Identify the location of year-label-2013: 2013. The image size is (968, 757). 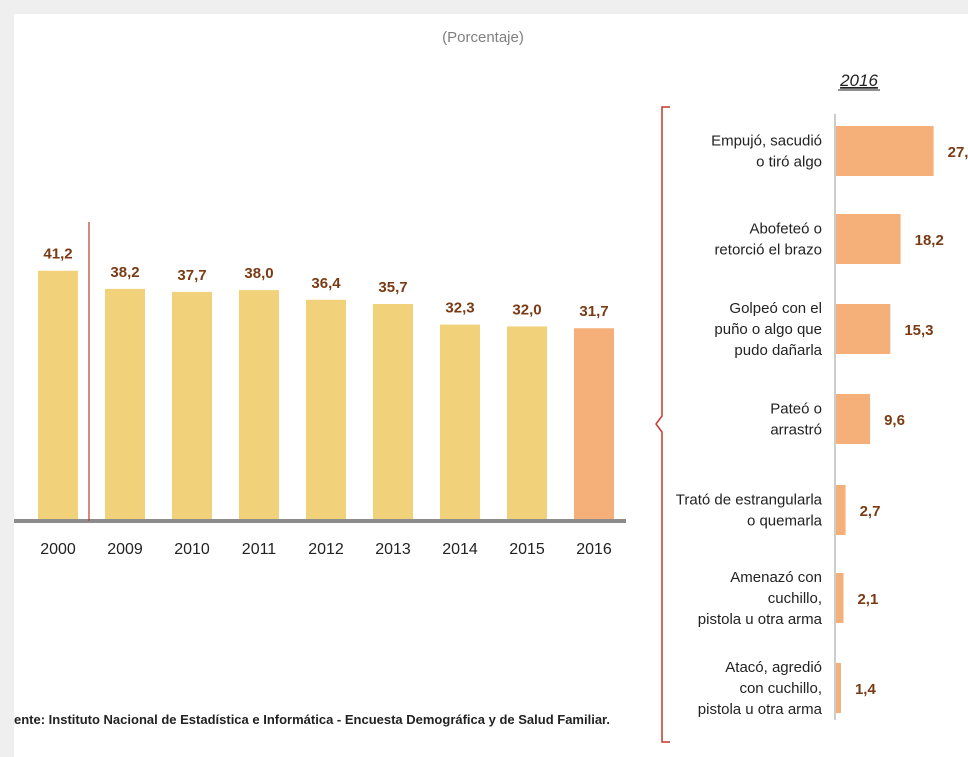
(393, 549).